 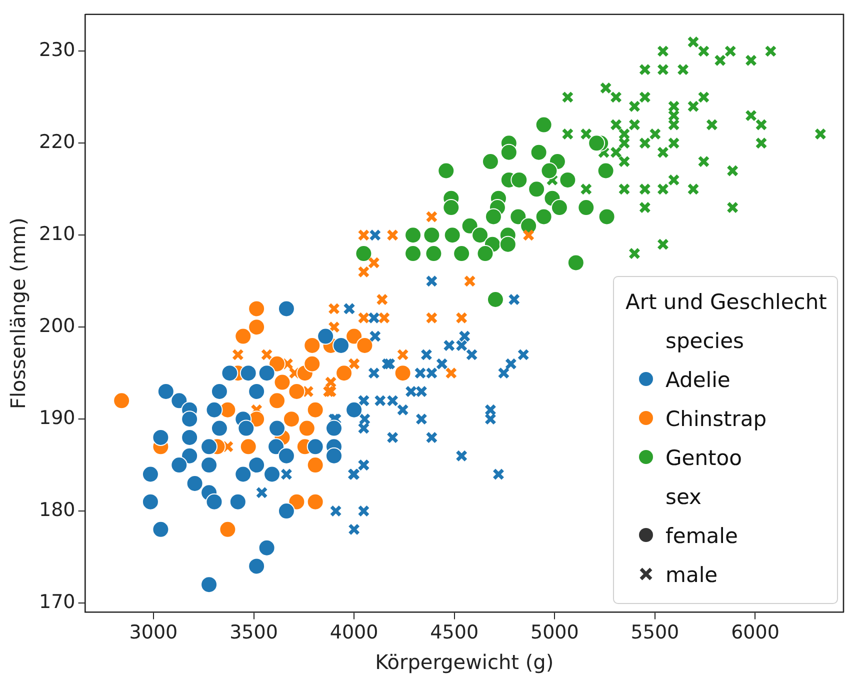 I want to click on legend-label: Adelie, so click(x=698, y=380).